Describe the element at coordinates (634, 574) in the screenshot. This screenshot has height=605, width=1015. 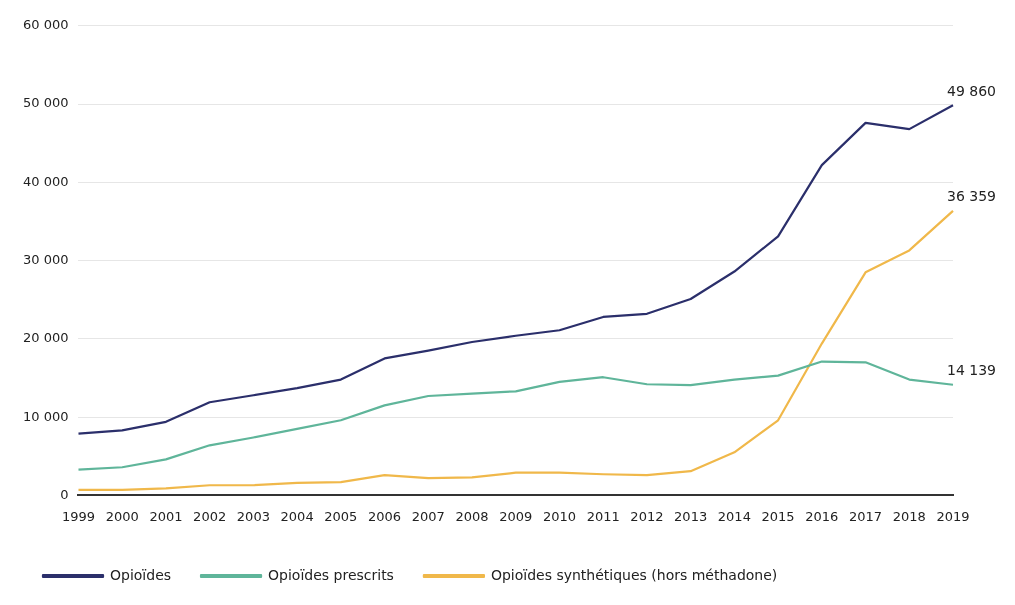
I see `legend-label: Opioïdes synthétiques (hors méthadone)` at that location.